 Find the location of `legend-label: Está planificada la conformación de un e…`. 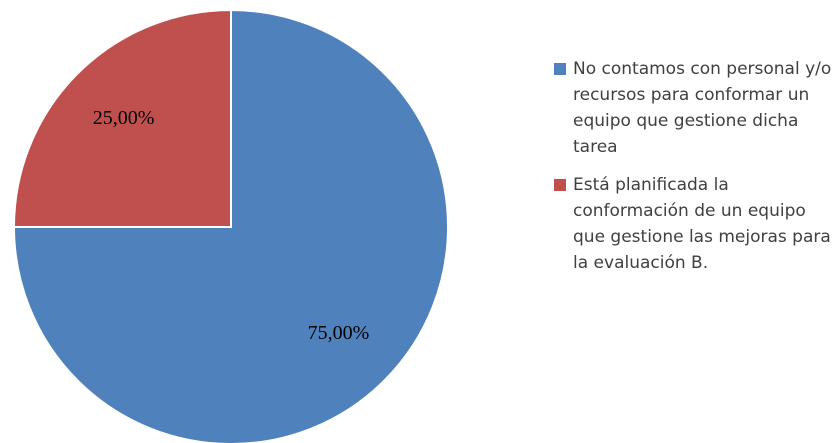

legend-label: Está planificada la conformación de un e… is located at coordinates (702, 224).